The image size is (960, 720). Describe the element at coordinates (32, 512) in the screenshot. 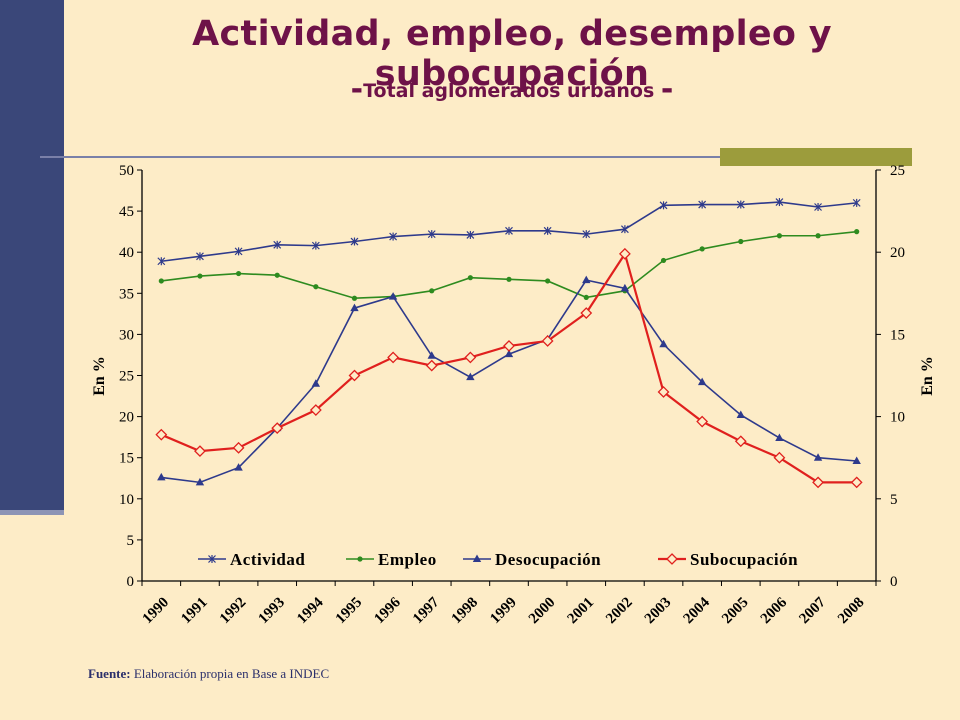

I see `left-accent-bar-shadow` at that location.